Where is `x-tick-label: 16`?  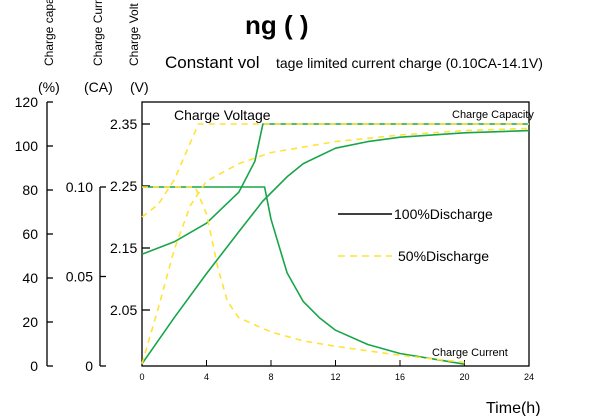 x-tick-label: 16 is located at coordinates (400, 377).